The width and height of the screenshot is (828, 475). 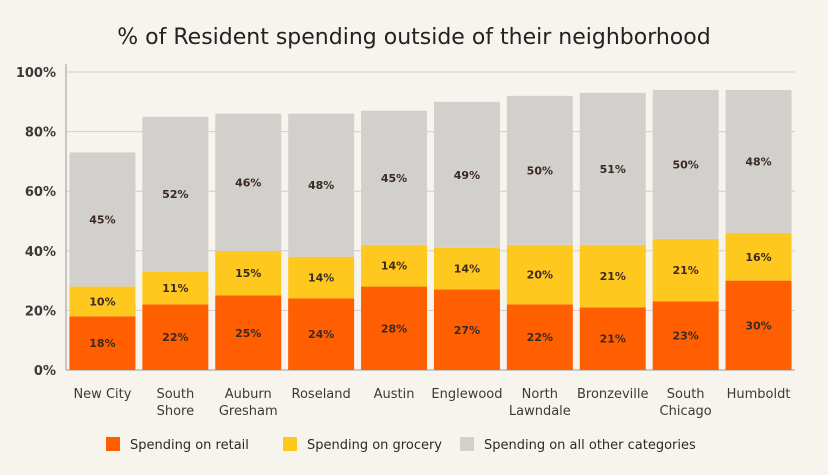 What do you see at coordinates (321, 394) in the screenshot?
I see `x-tick-label: Roseland` at bounding box center [321, 394].